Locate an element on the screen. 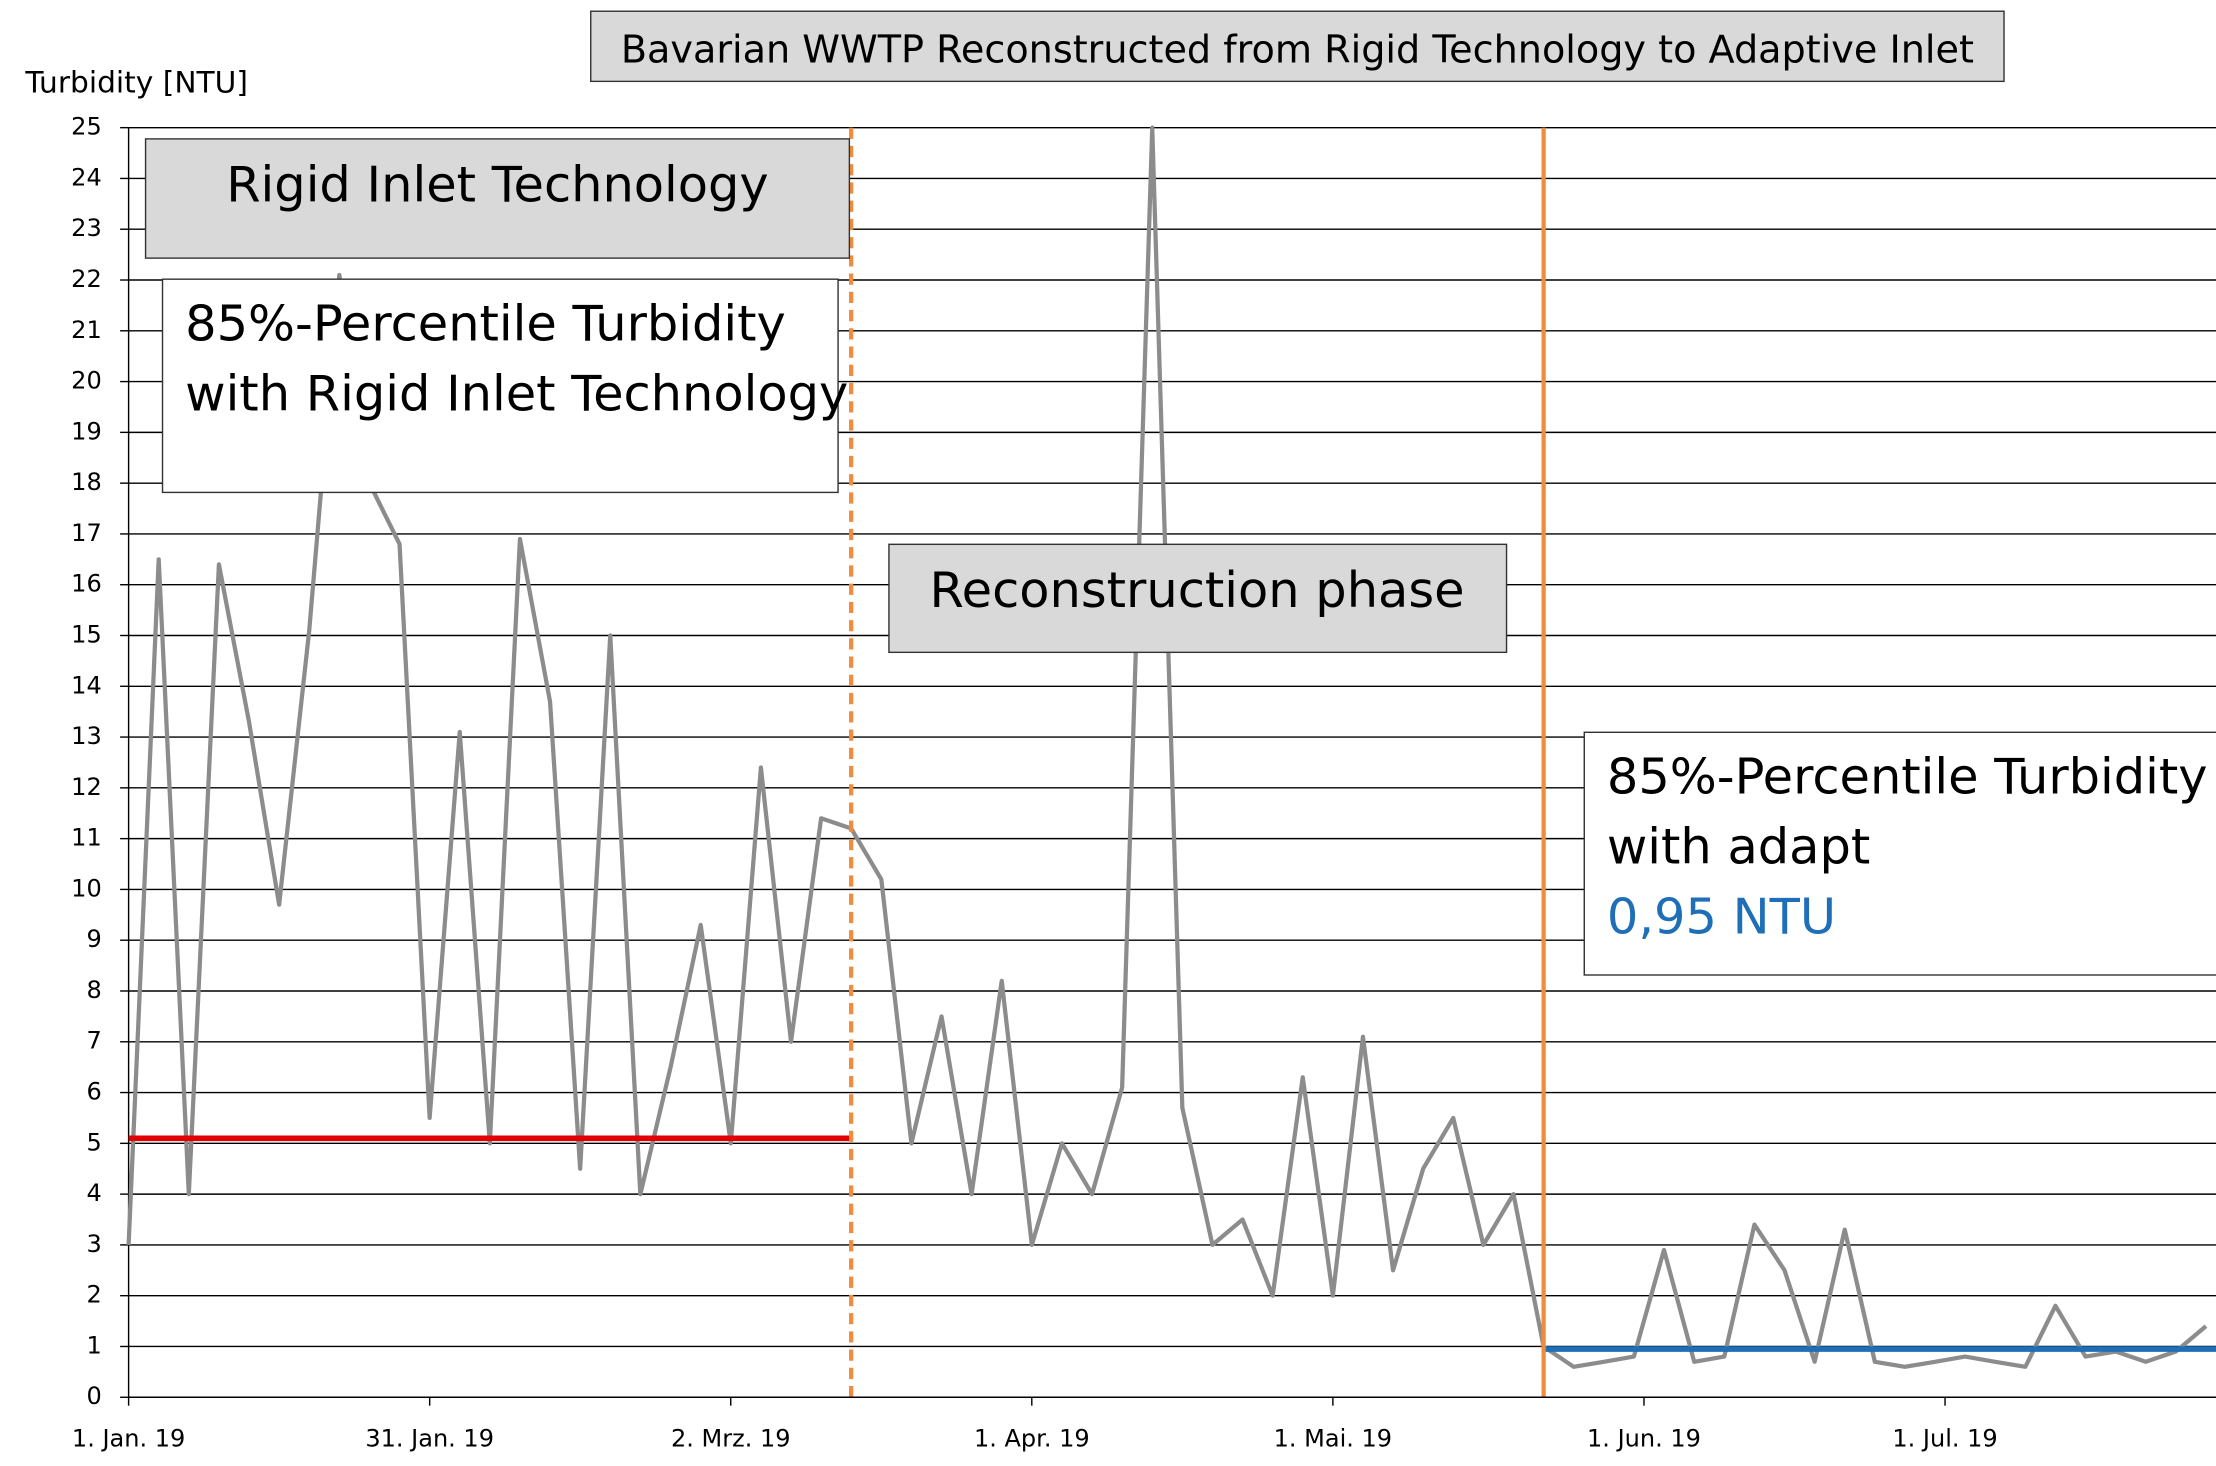 The image size is (2216, 1466). y-tick-label: 17 is located at coordinates (86, 533).